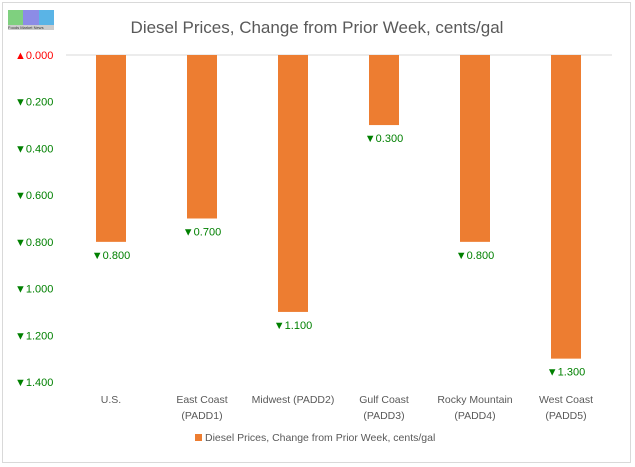 Image resolution: width=635 pixels, height=467 pixels. What do you see at coordinates (34, 56) in the screenshot?
I see `y-tick-label: ▲0.000` at bounding box center [34, 56].